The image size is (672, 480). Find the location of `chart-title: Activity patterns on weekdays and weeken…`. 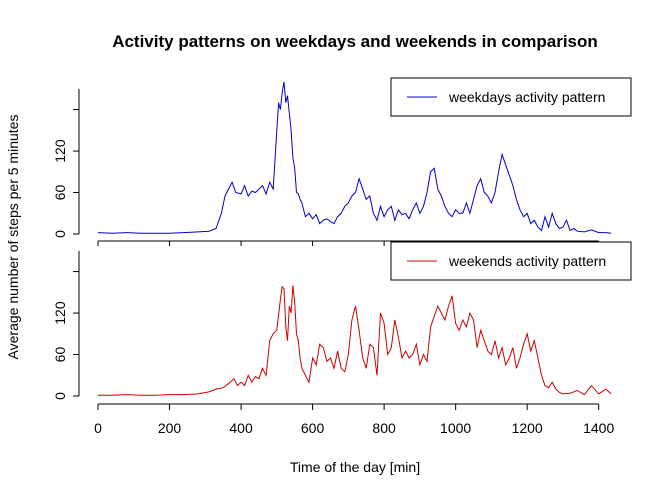

chart-title: Activity patterns on weekdays and weeken… is located at coordinates (355, 41).